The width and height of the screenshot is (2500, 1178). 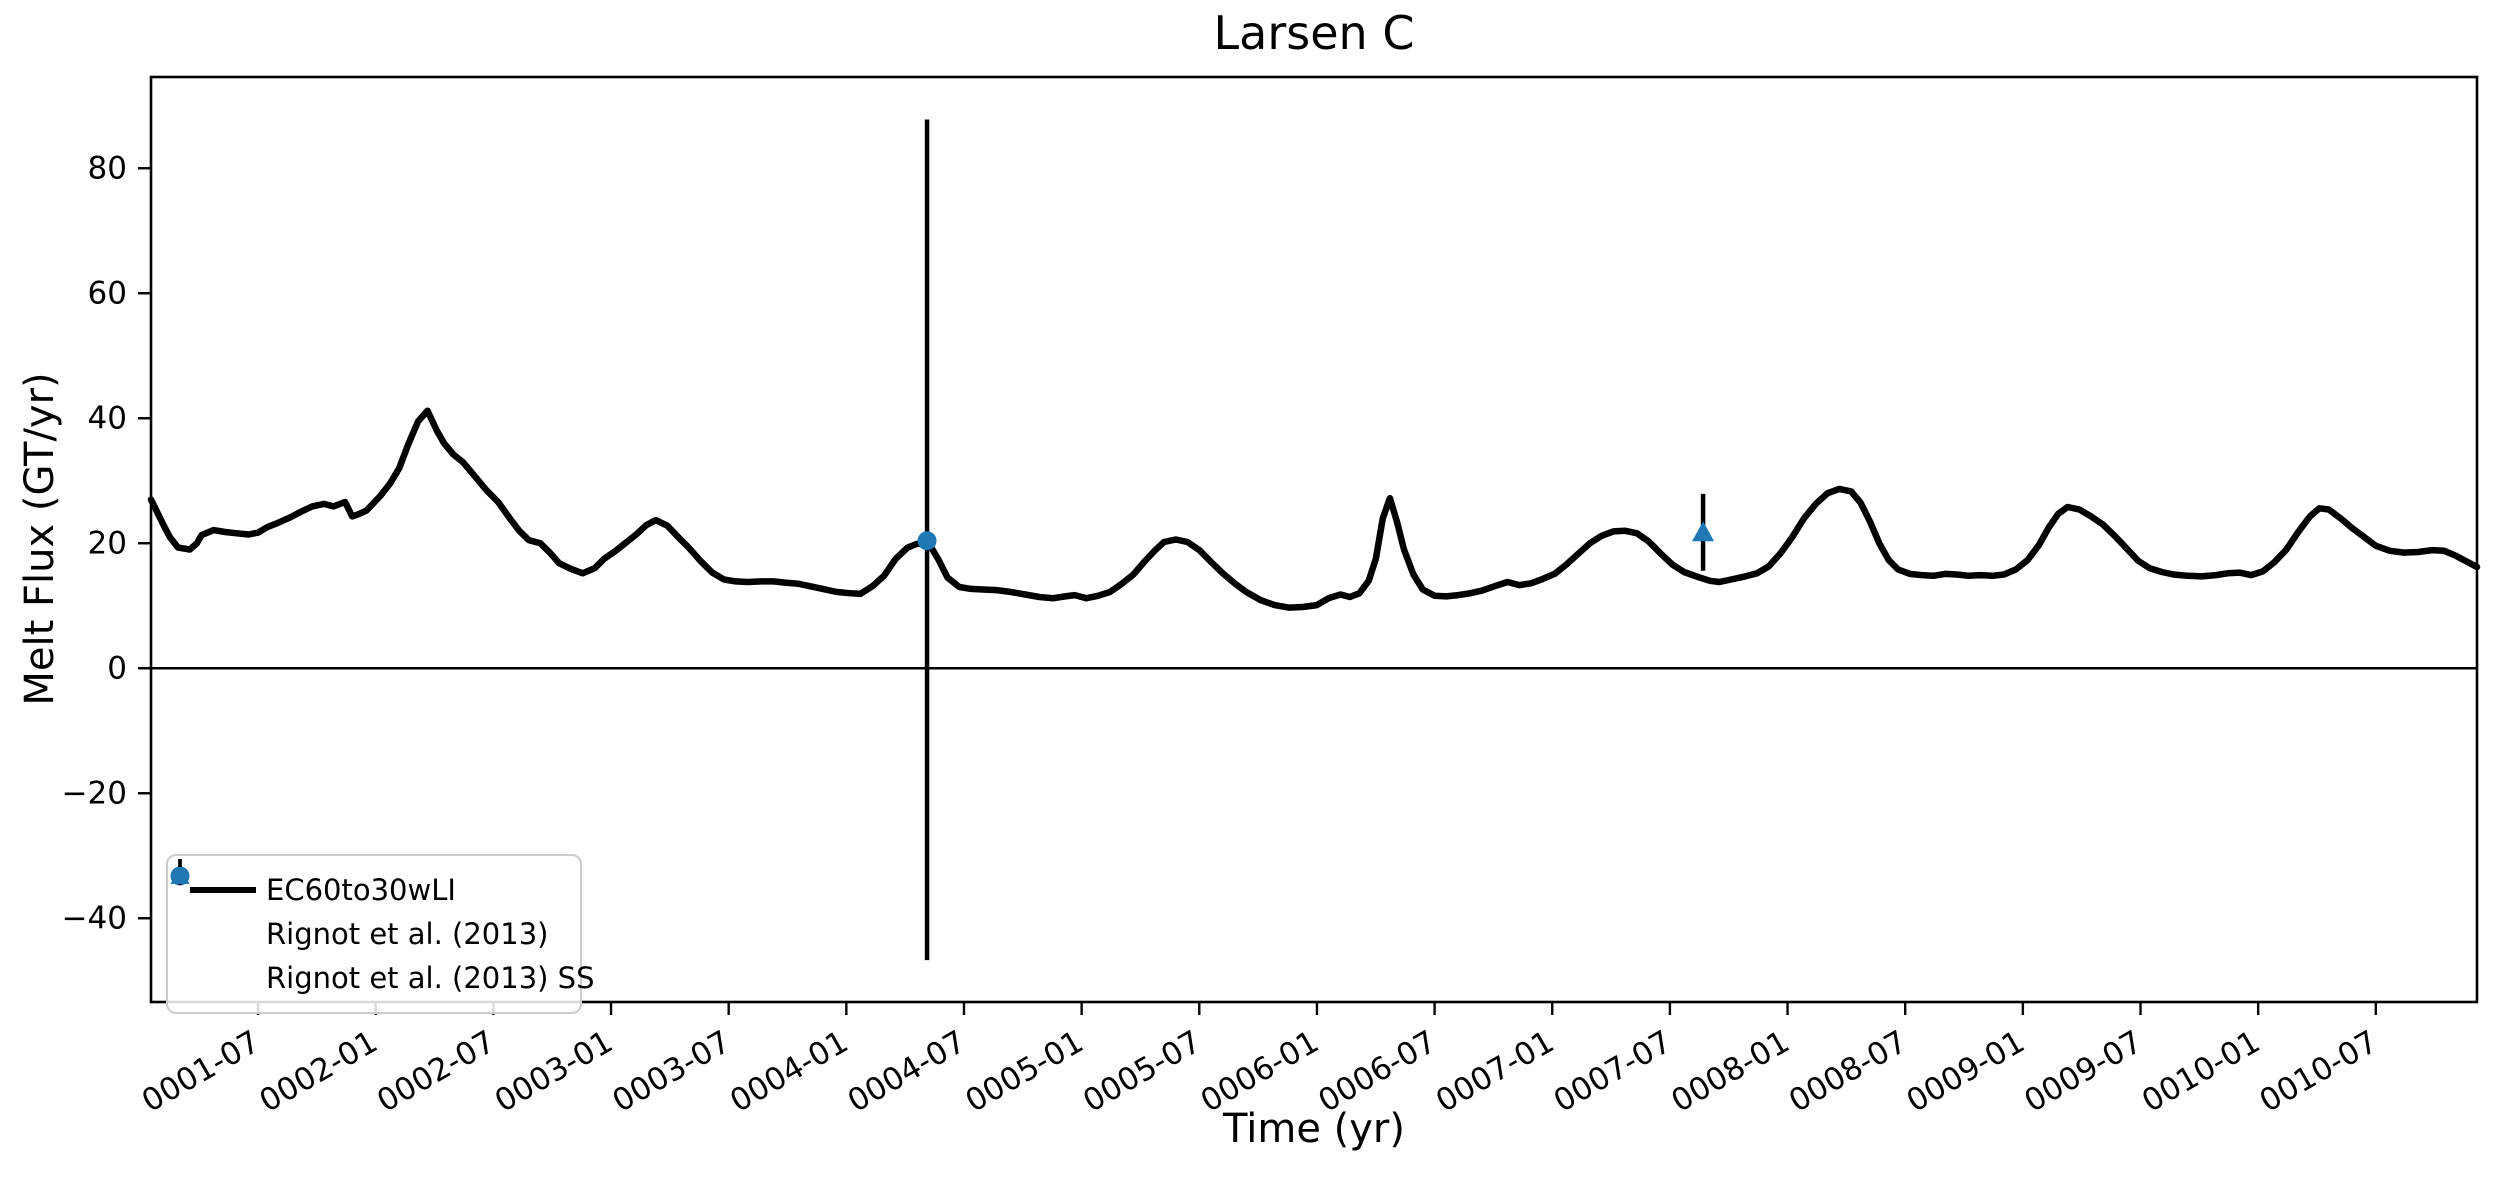 What do you see at coordinates (107, 543) in the screenshot?
I see `y-tick-label: 20` at bounding box center [107, 543].